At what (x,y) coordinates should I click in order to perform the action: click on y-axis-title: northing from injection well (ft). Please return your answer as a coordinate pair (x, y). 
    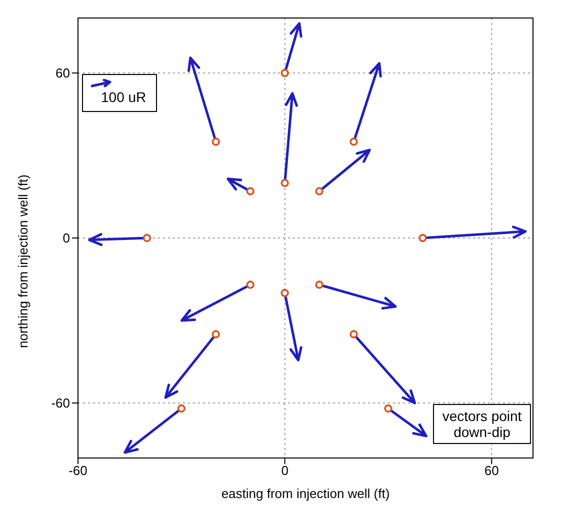
    Looking at the image, I should click on (23, 261).